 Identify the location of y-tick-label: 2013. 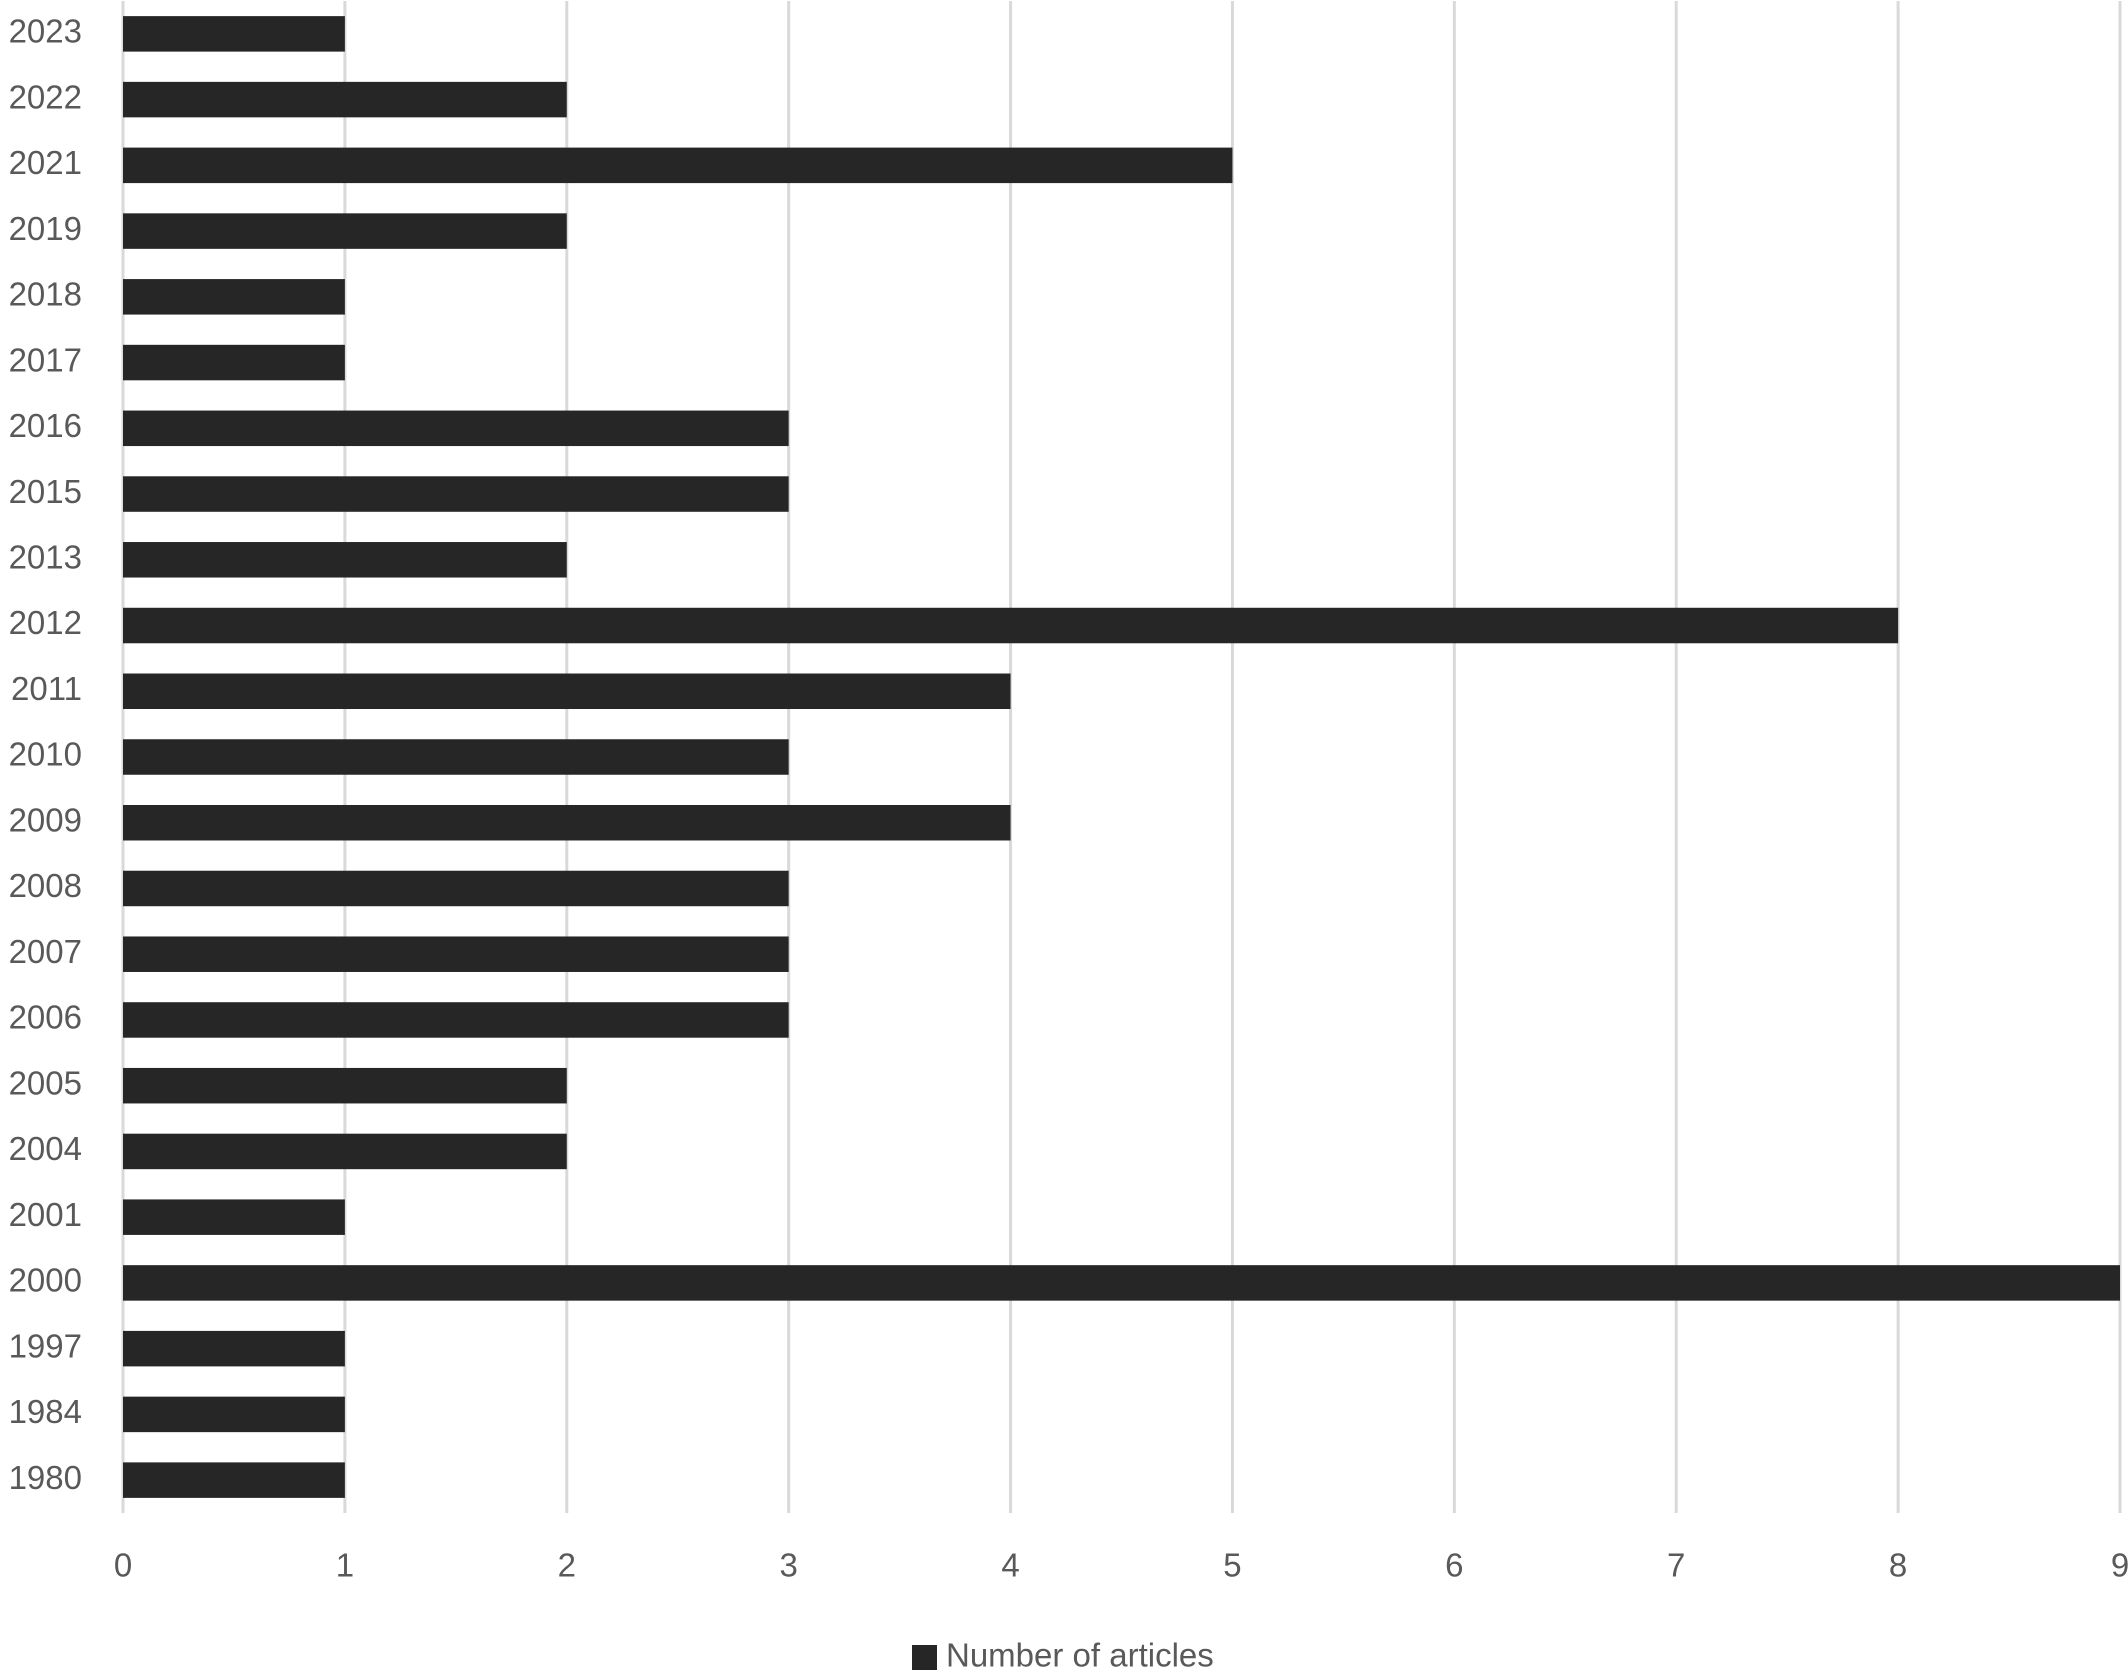
(45, 557).